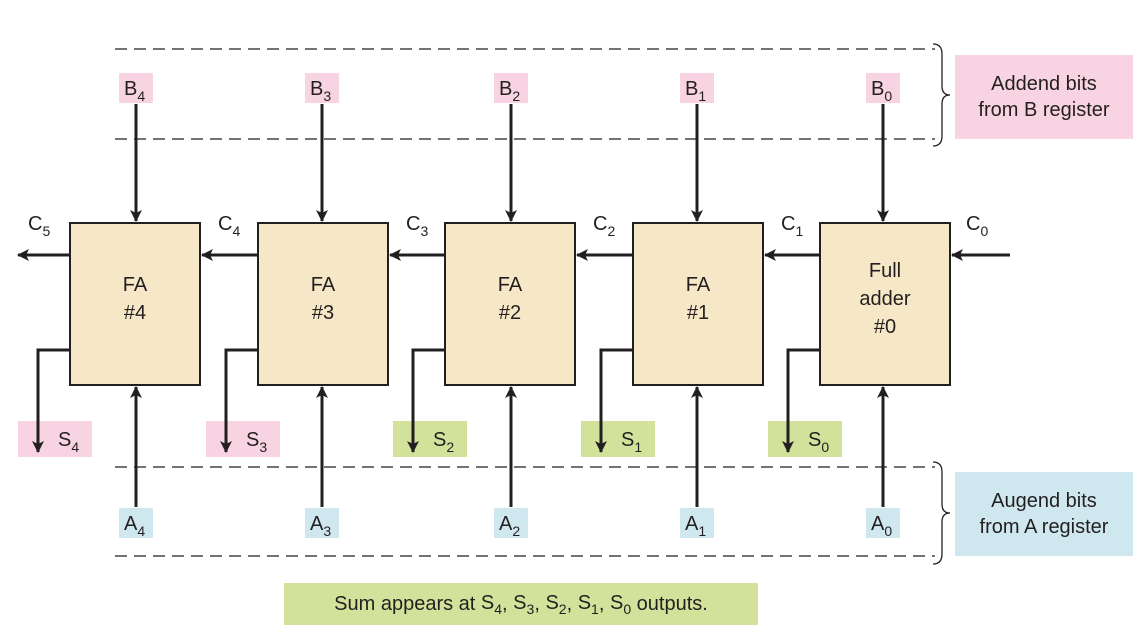 The image size is (1141, 633). What do you see at coordinates (792, 226) in the screenshot?
I see `c1-label: C1` at bounding box center [792, 226].